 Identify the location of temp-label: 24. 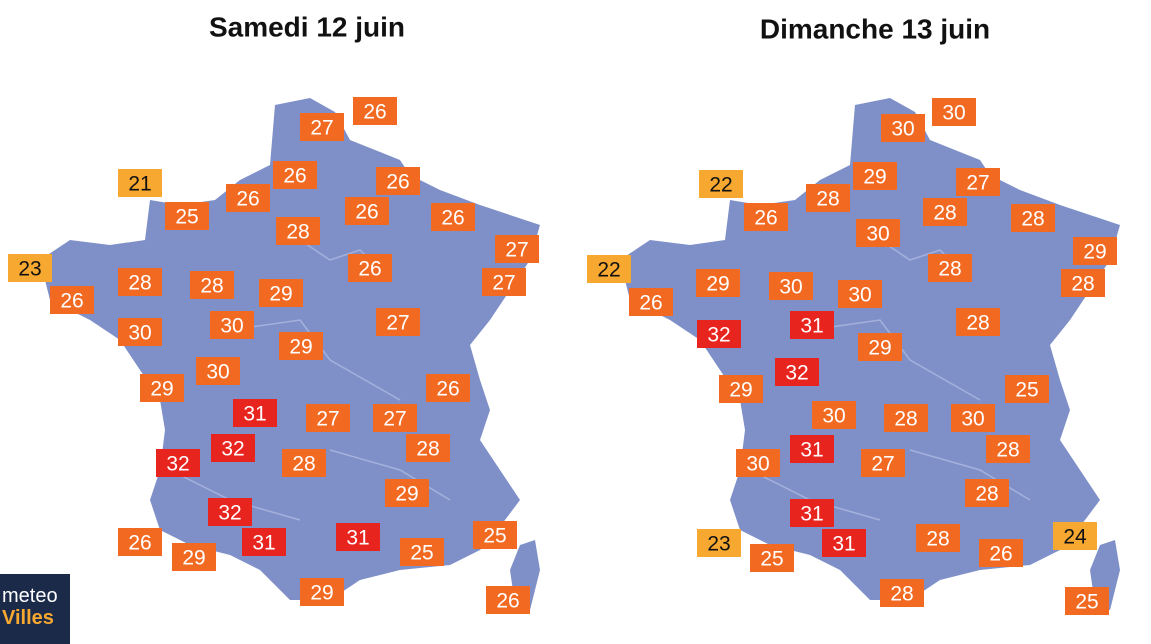
(1075, 537).